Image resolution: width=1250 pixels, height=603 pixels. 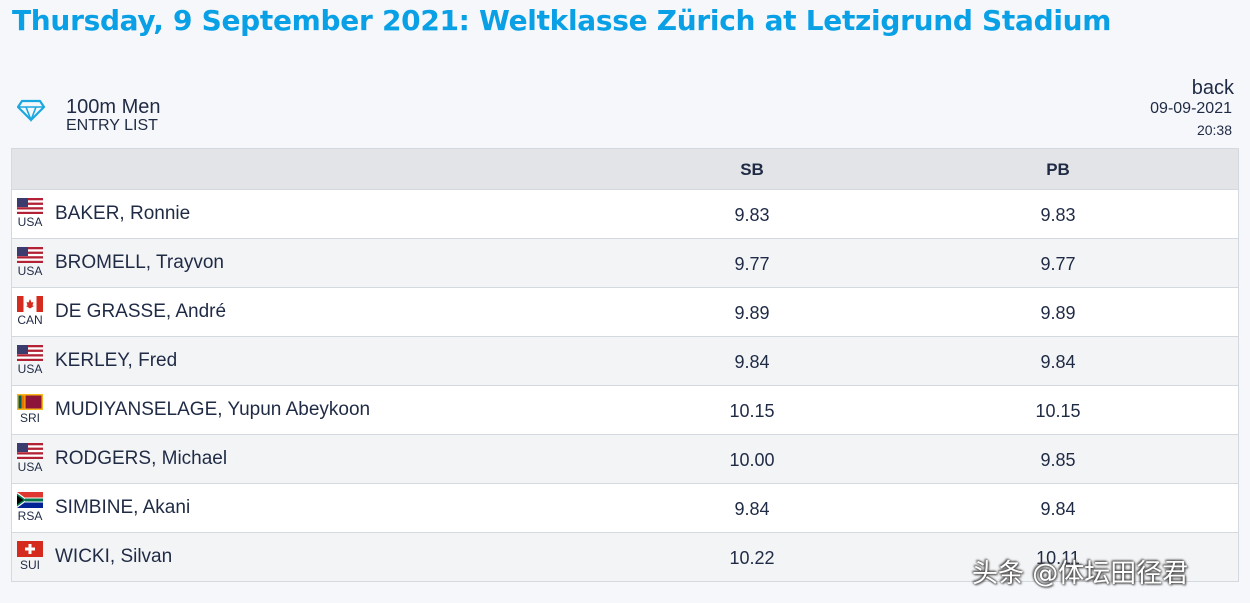 I want to click on nationality-code: SUI, so click(x=29, y=565).